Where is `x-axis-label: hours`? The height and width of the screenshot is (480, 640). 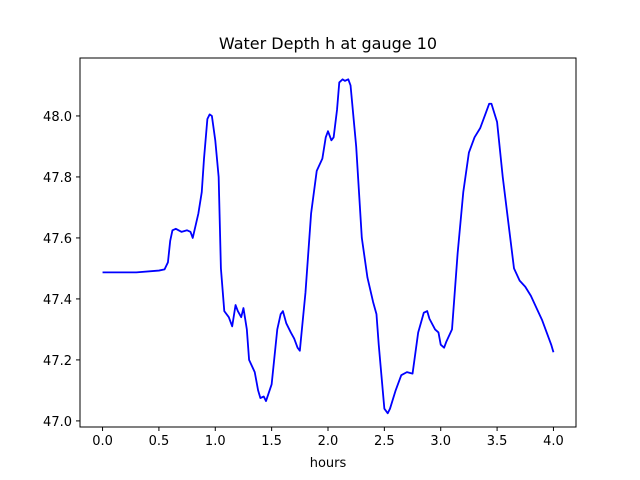 x-axis-label: hours is located at coordinates (328, 463).